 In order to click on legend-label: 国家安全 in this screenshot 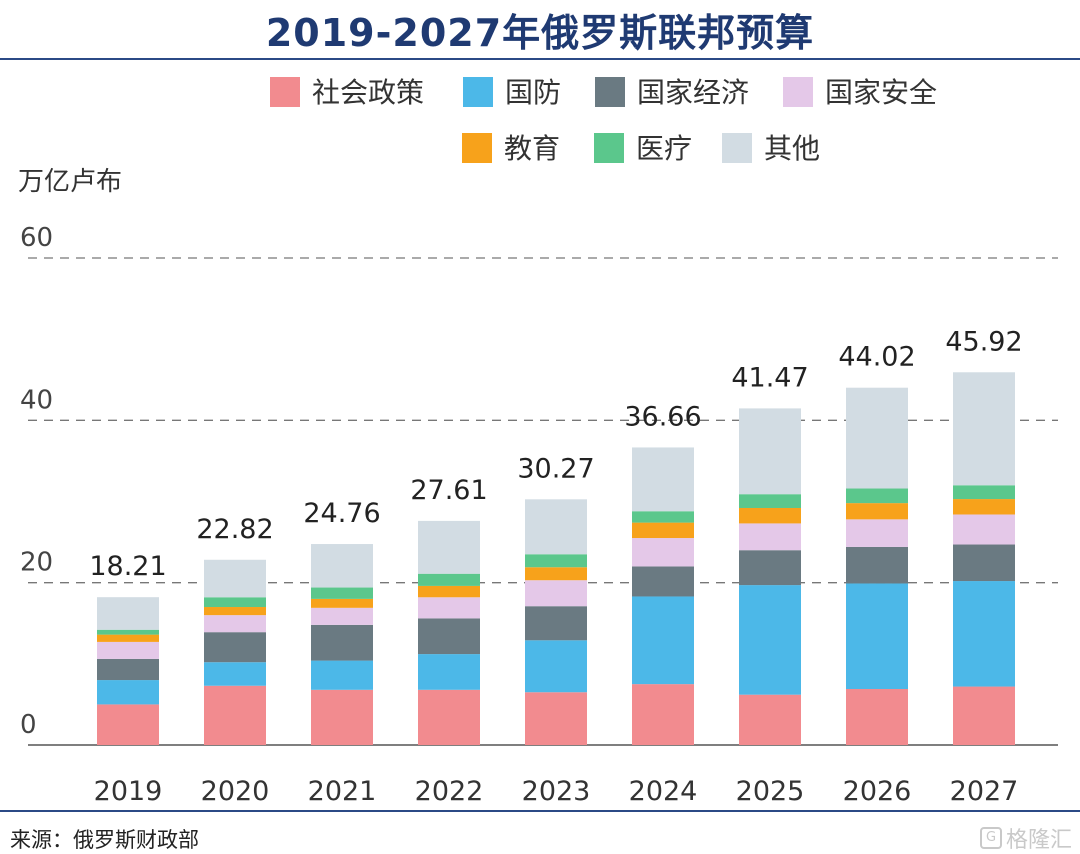, I will do `click(881, 92)`.